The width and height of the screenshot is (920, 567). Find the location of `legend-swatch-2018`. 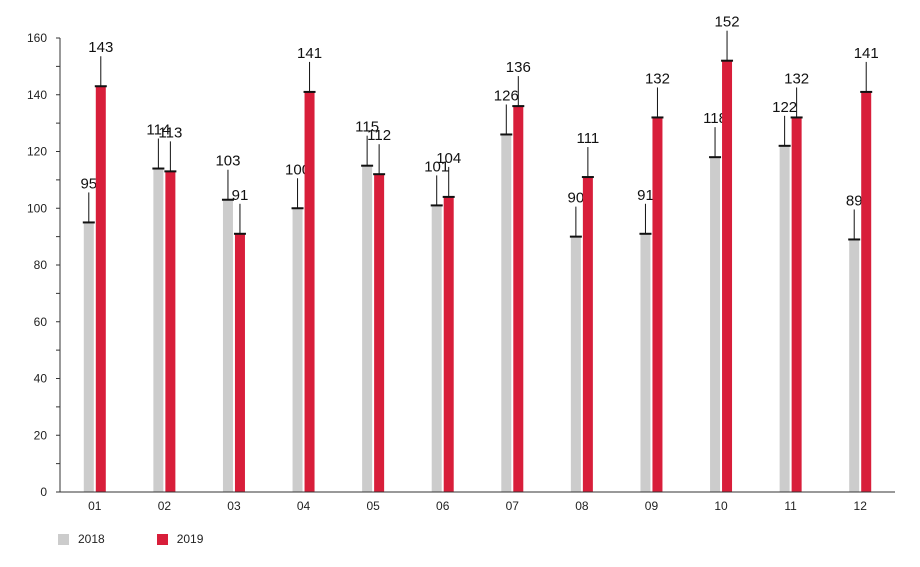

legend-swatch-2018 is located at coordinates (63, 539).